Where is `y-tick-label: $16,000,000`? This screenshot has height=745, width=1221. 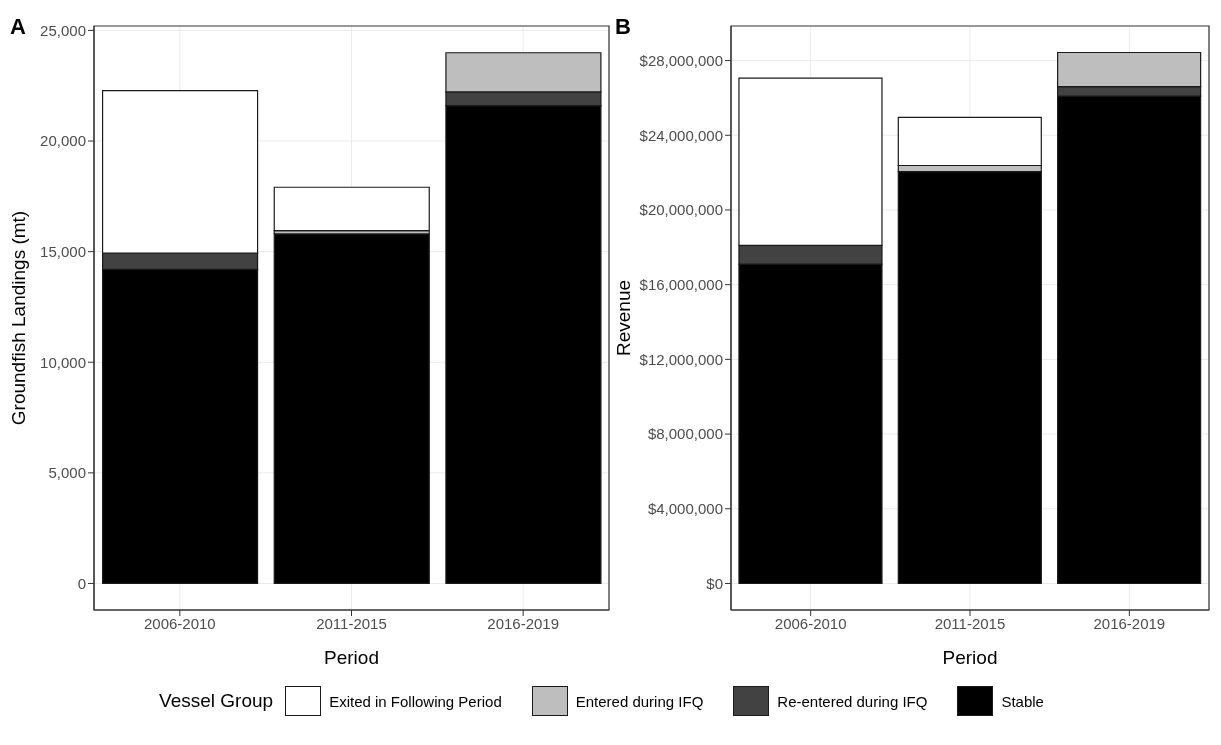
y-tick-label: $16,000,000 is located at coordinates (681, 284).